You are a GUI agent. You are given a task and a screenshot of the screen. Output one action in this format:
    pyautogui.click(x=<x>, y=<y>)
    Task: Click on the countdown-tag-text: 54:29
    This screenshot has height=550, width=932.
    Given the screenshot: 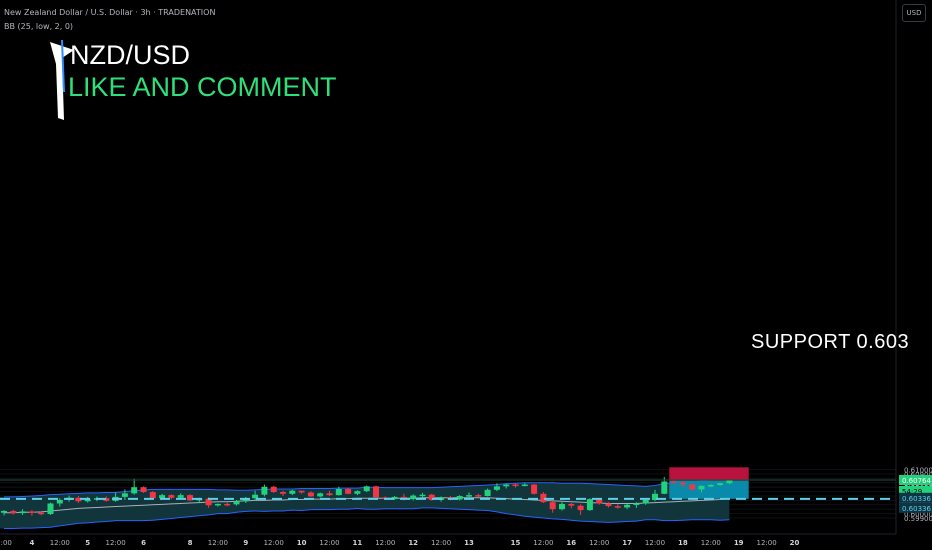 What is the action you would take?
    pyautogui.click(x=912, y=492)
    